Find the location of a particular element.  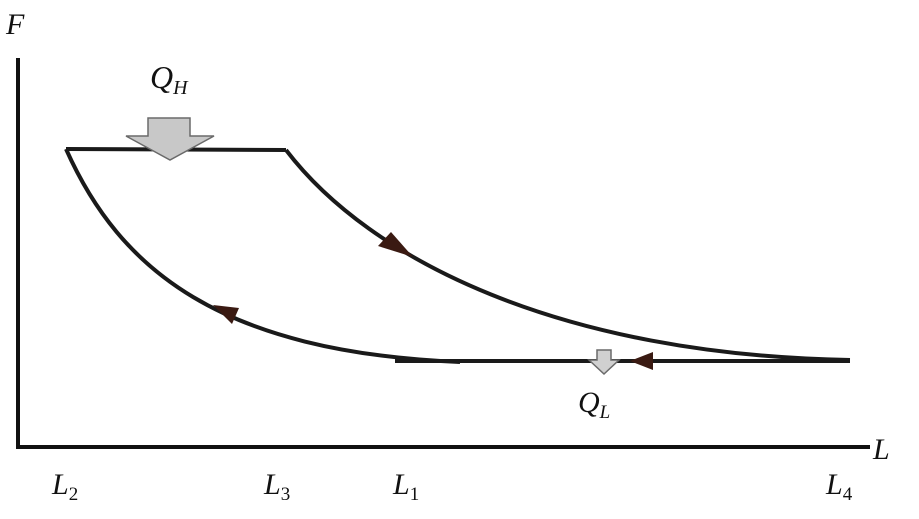

tick-L2-symbol: L is located at coordinates (60, 484).